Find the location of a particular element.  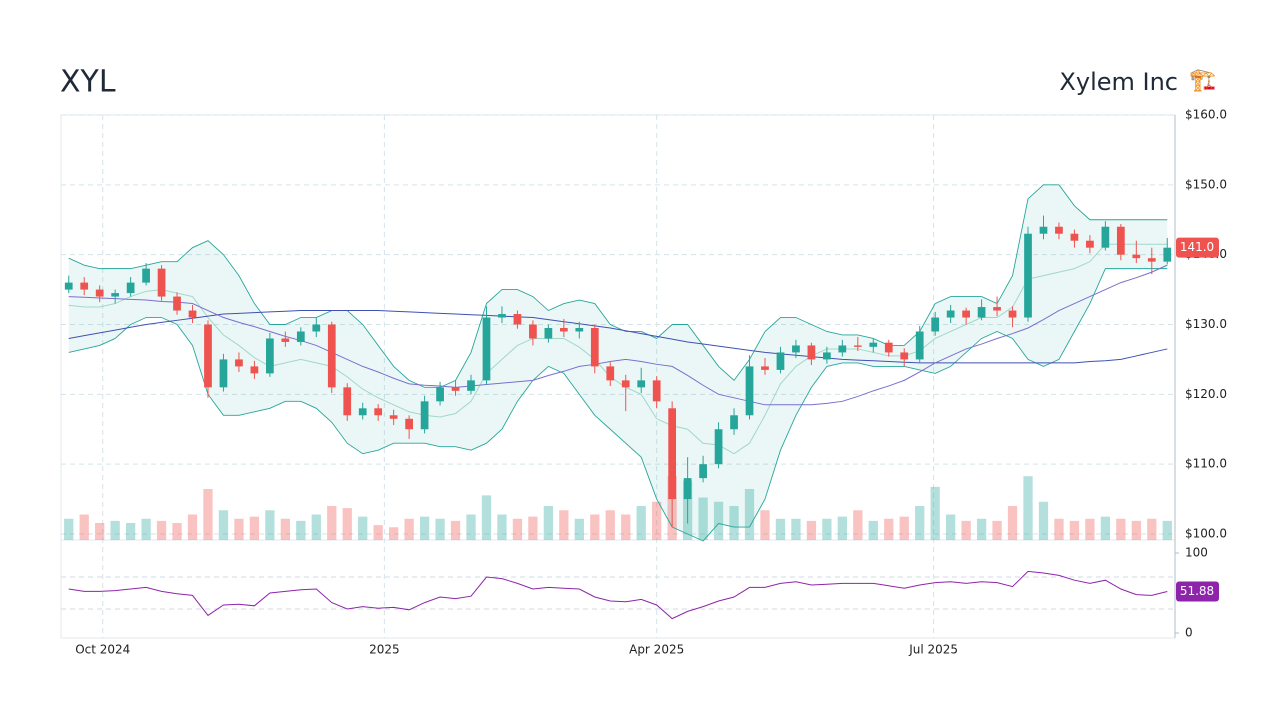

ticker-title: XYL is located at coordinates (88, 82).